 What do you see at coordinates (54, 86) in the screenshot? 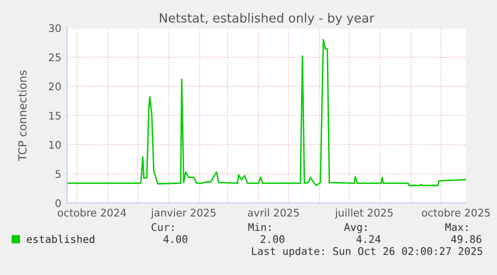
I see `y-tick-label: 20` at bounding box center [54, 86].